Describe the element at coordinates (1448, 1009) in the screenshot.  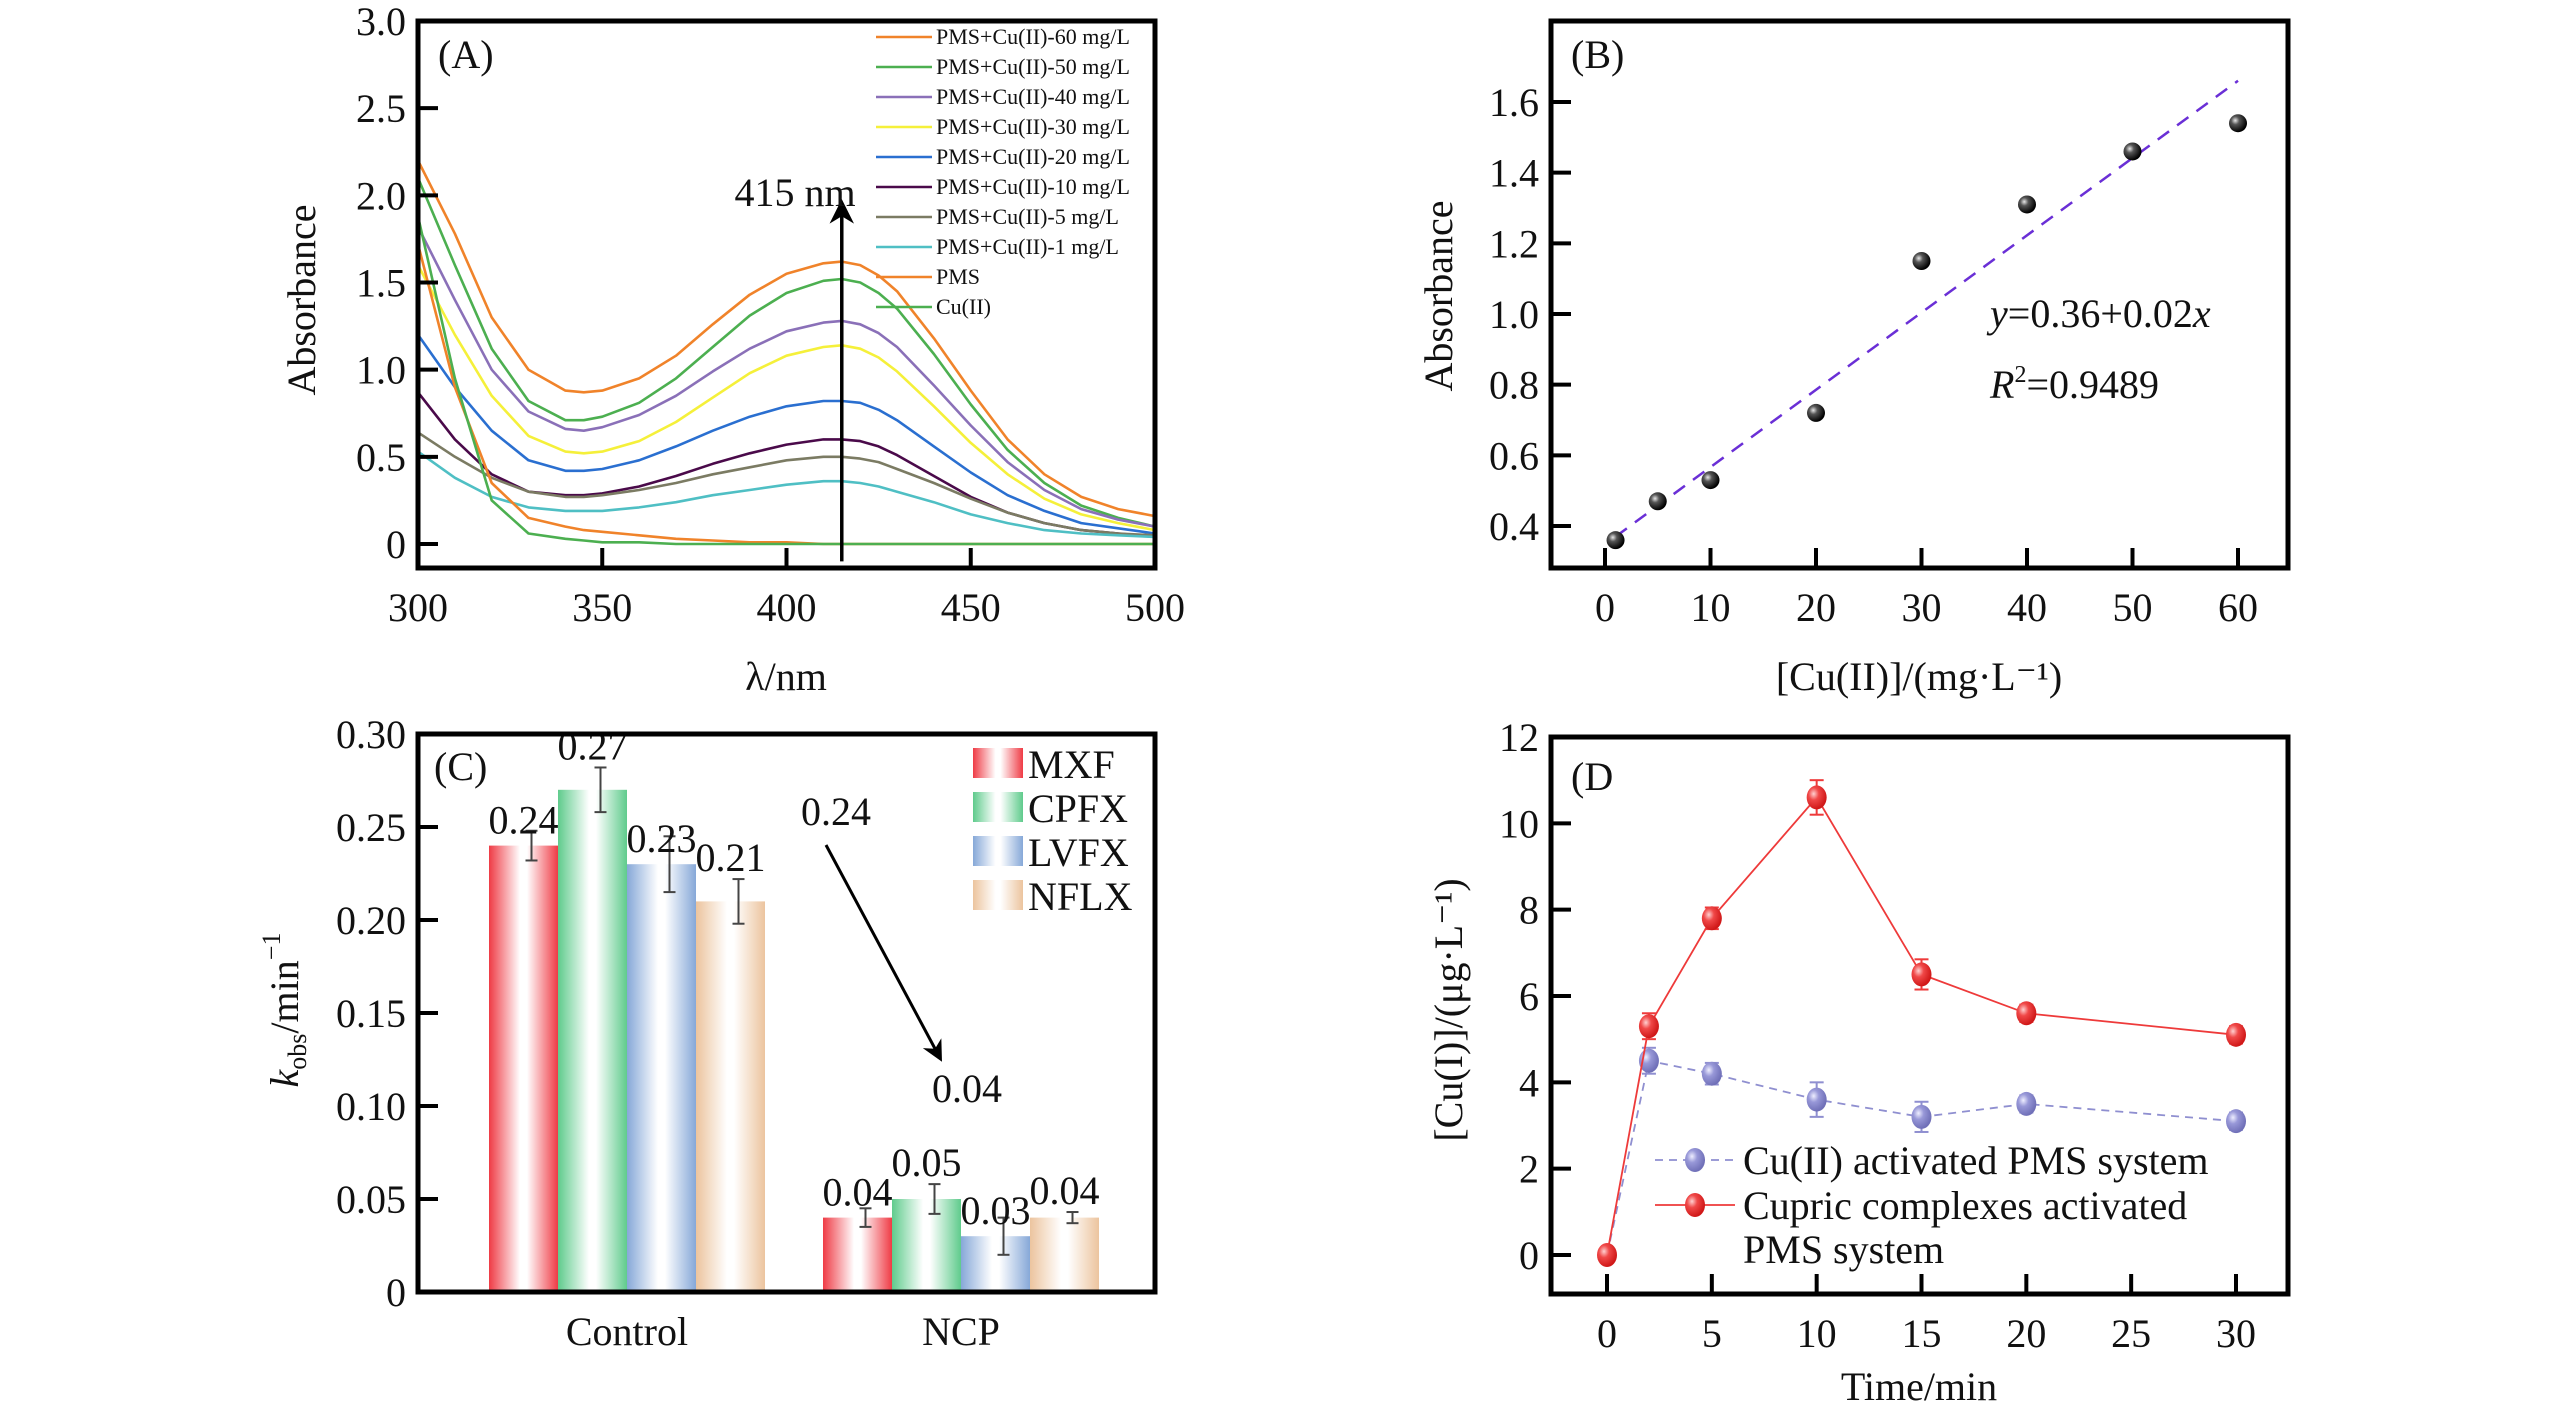
I see `panel-d-y-axis-title: [Cu(I)]/(μg·L⁻¹)` at that location.